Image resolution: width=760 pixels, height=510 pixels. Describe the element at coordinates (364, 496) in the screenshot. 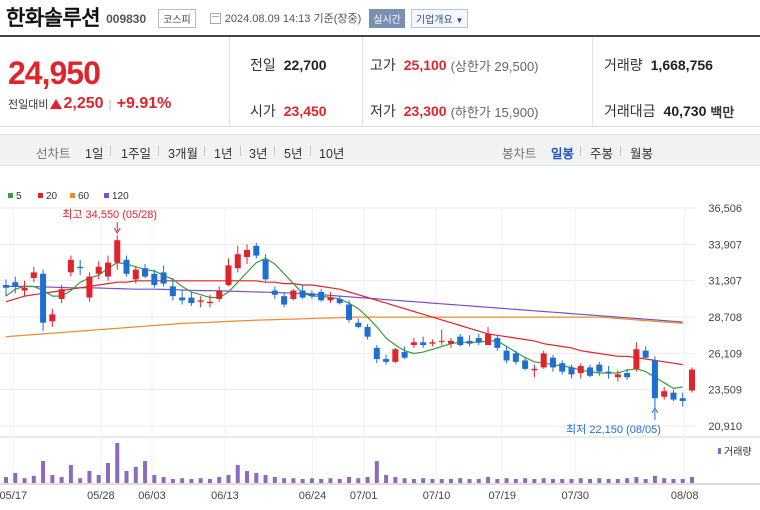

I see `x-tick-label: 07/01` at that location.